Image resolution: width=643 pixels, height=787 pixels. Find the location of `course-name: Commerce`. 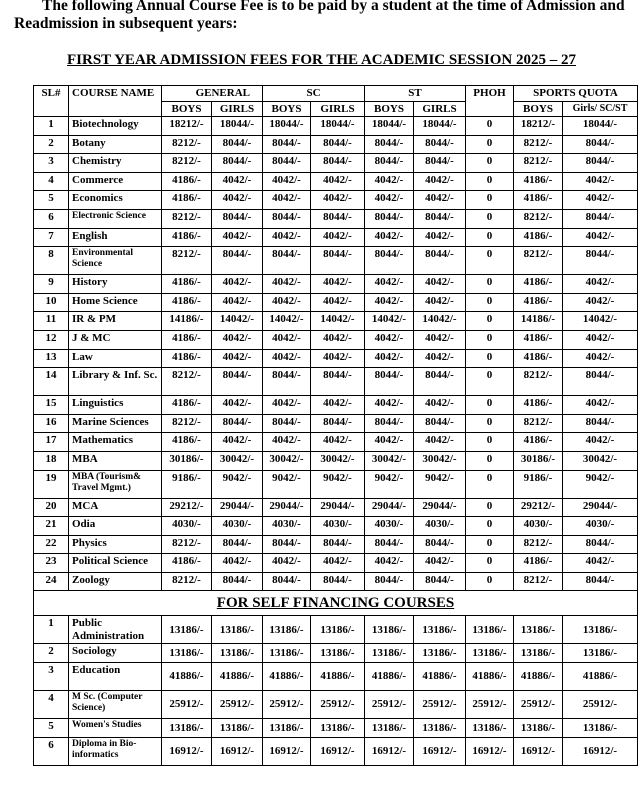

course-name: Commerce is located at coordinates (115, 181).